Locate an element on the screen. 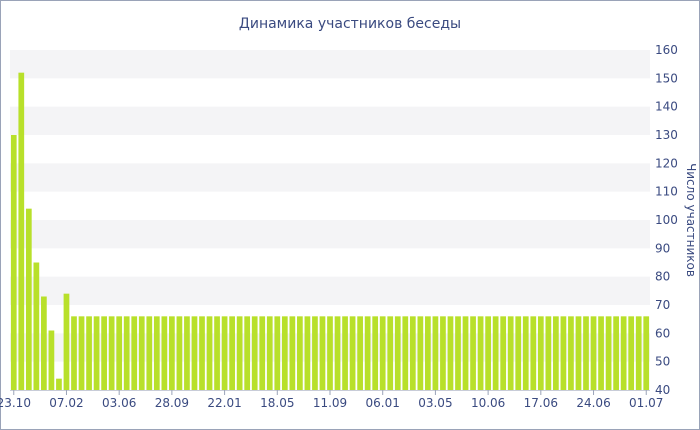 The width and height of the screenshot is (700, 430). x-tick-label: 01.07 is located at coordinates (646, 403).